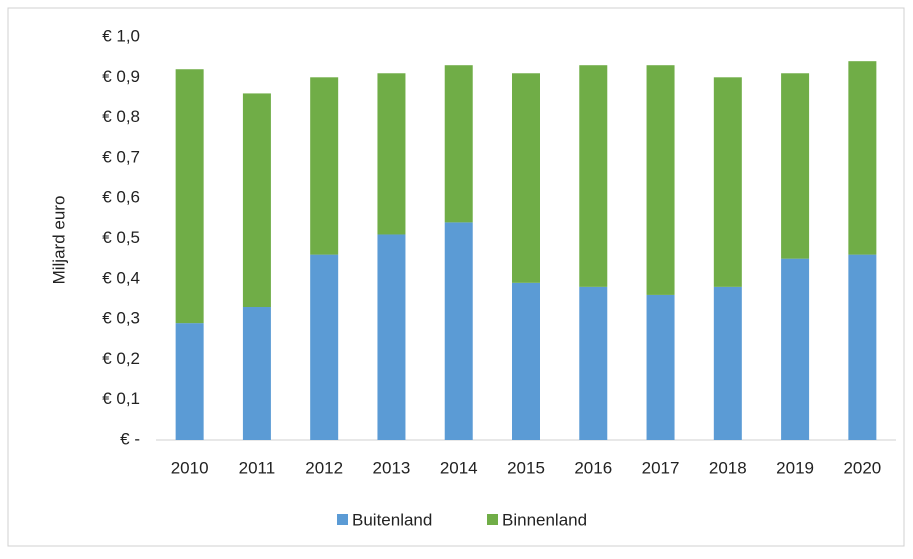 This screenshot has width=913, height=559. I want to click on y-tick-label: € 0,5, so click(121, 237).